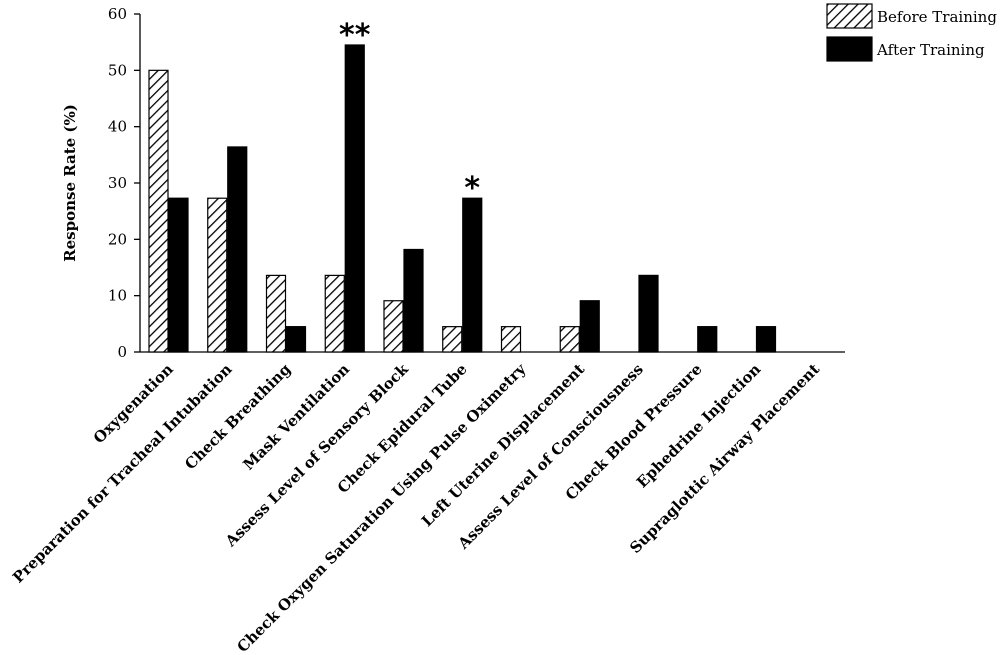  I want to click on legend: Before Training After Training, so click(911, 32).